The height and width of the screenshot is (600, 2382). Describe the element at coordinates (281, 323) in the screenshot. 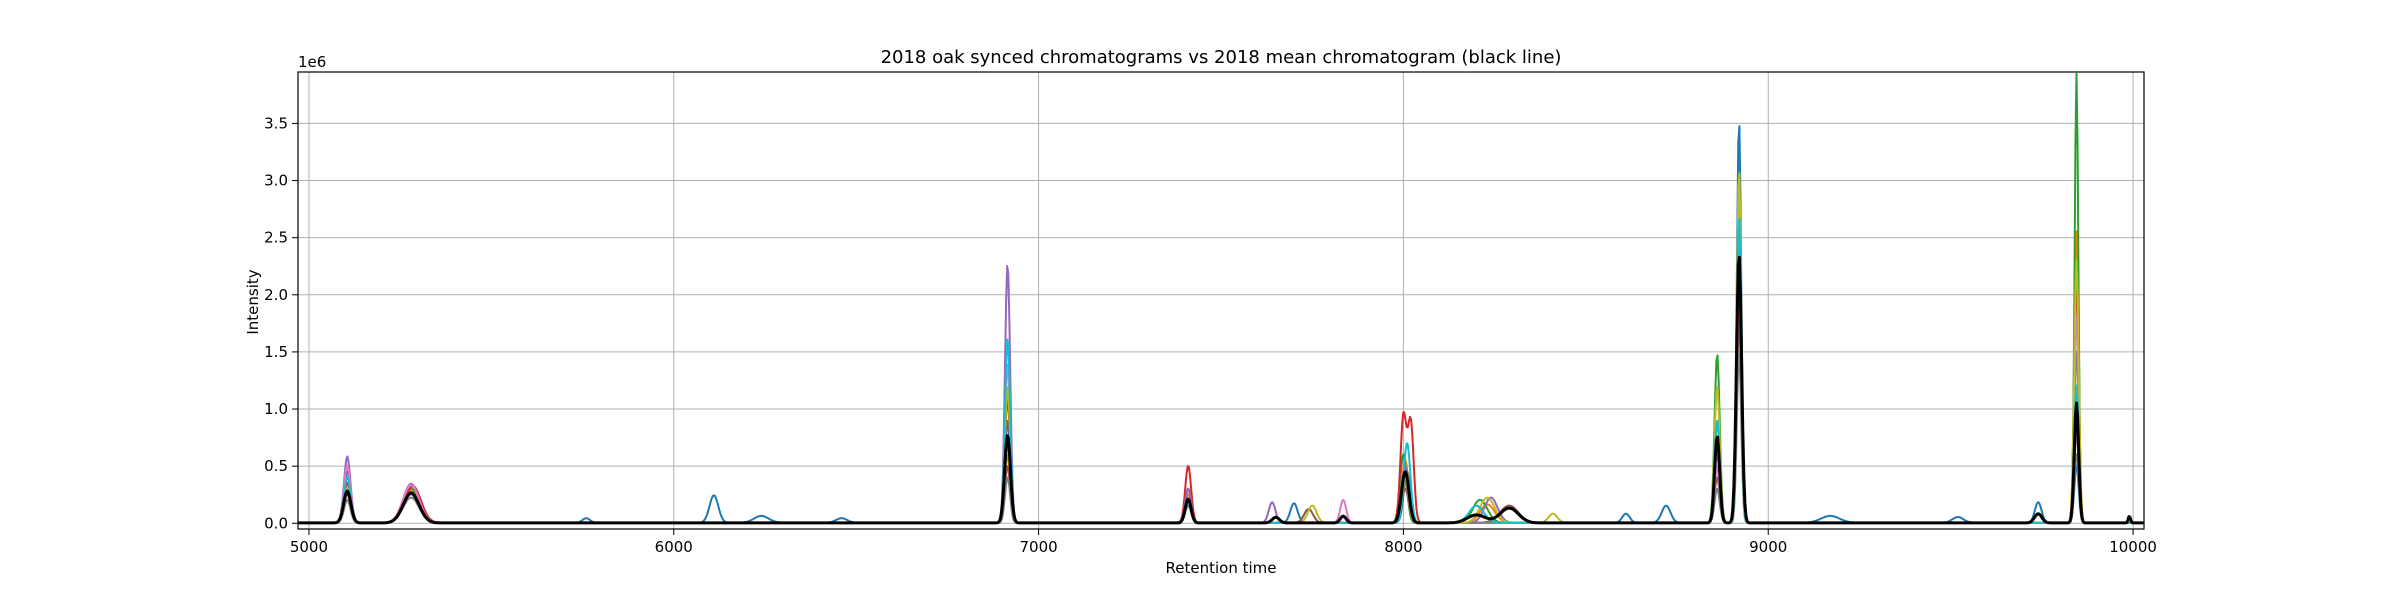

I see `y-axis-ticks: 0.0 0.5 1.0 1.5 2.0 2.5 3.0 3.5` at that location.